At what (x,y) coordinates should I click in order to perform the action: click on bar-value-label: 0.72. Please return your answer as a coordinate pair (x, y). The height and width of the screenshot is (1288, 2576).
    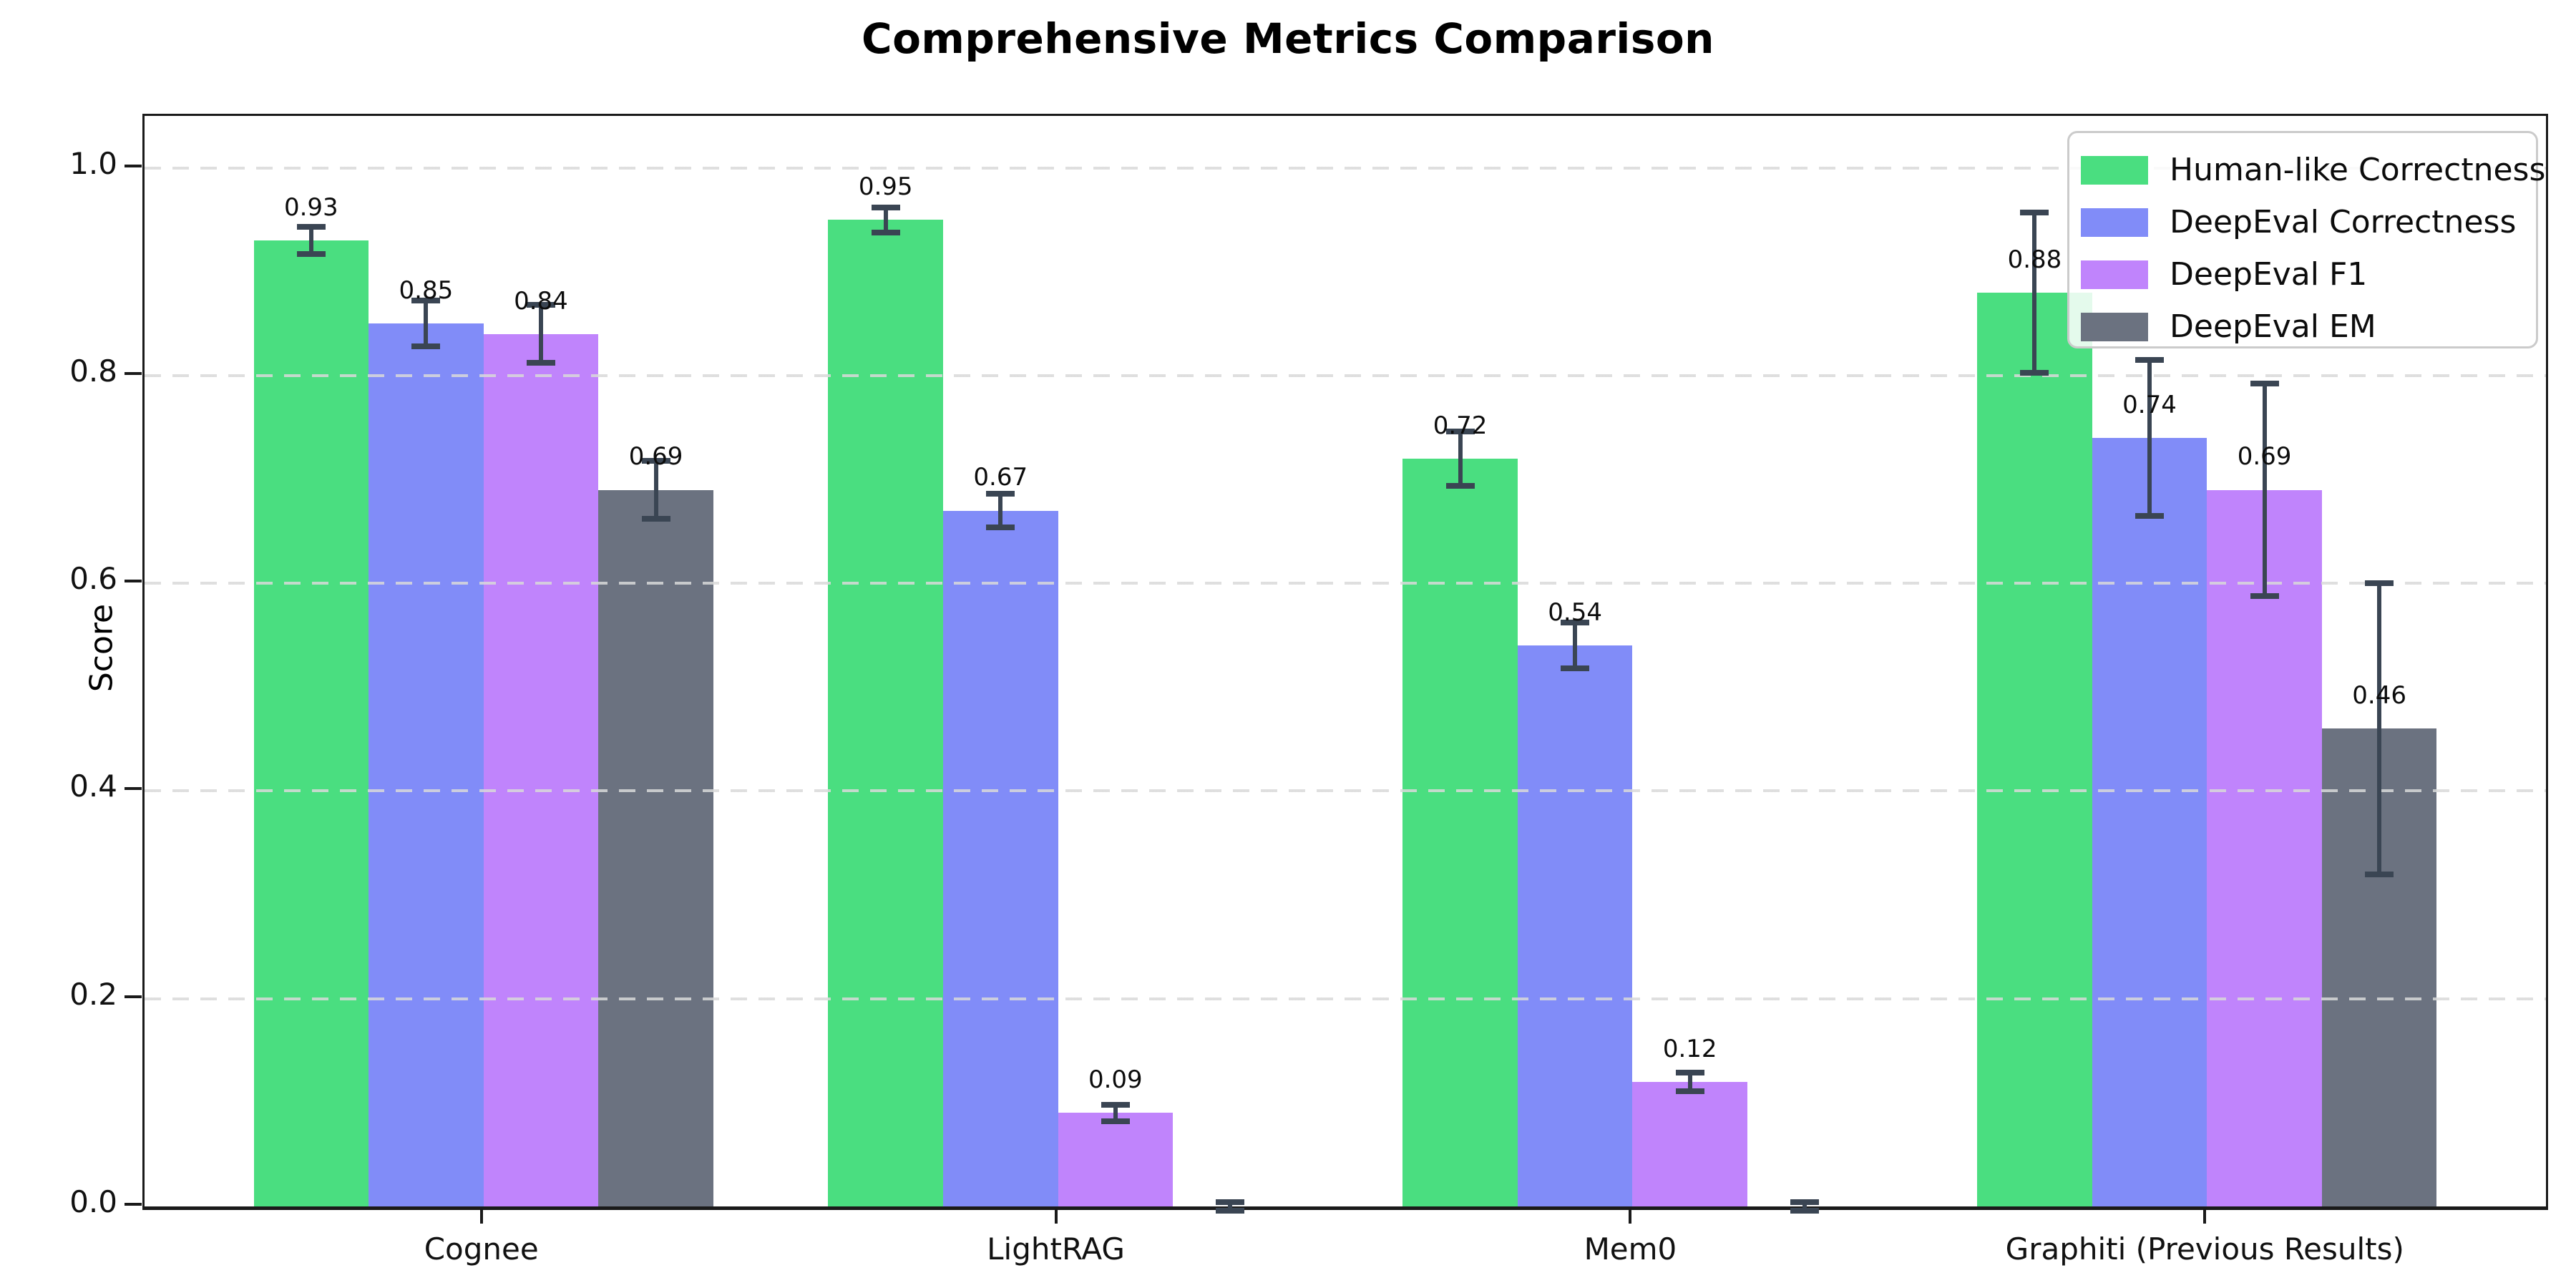
    Looking at the image, I should click on (1460, 425).